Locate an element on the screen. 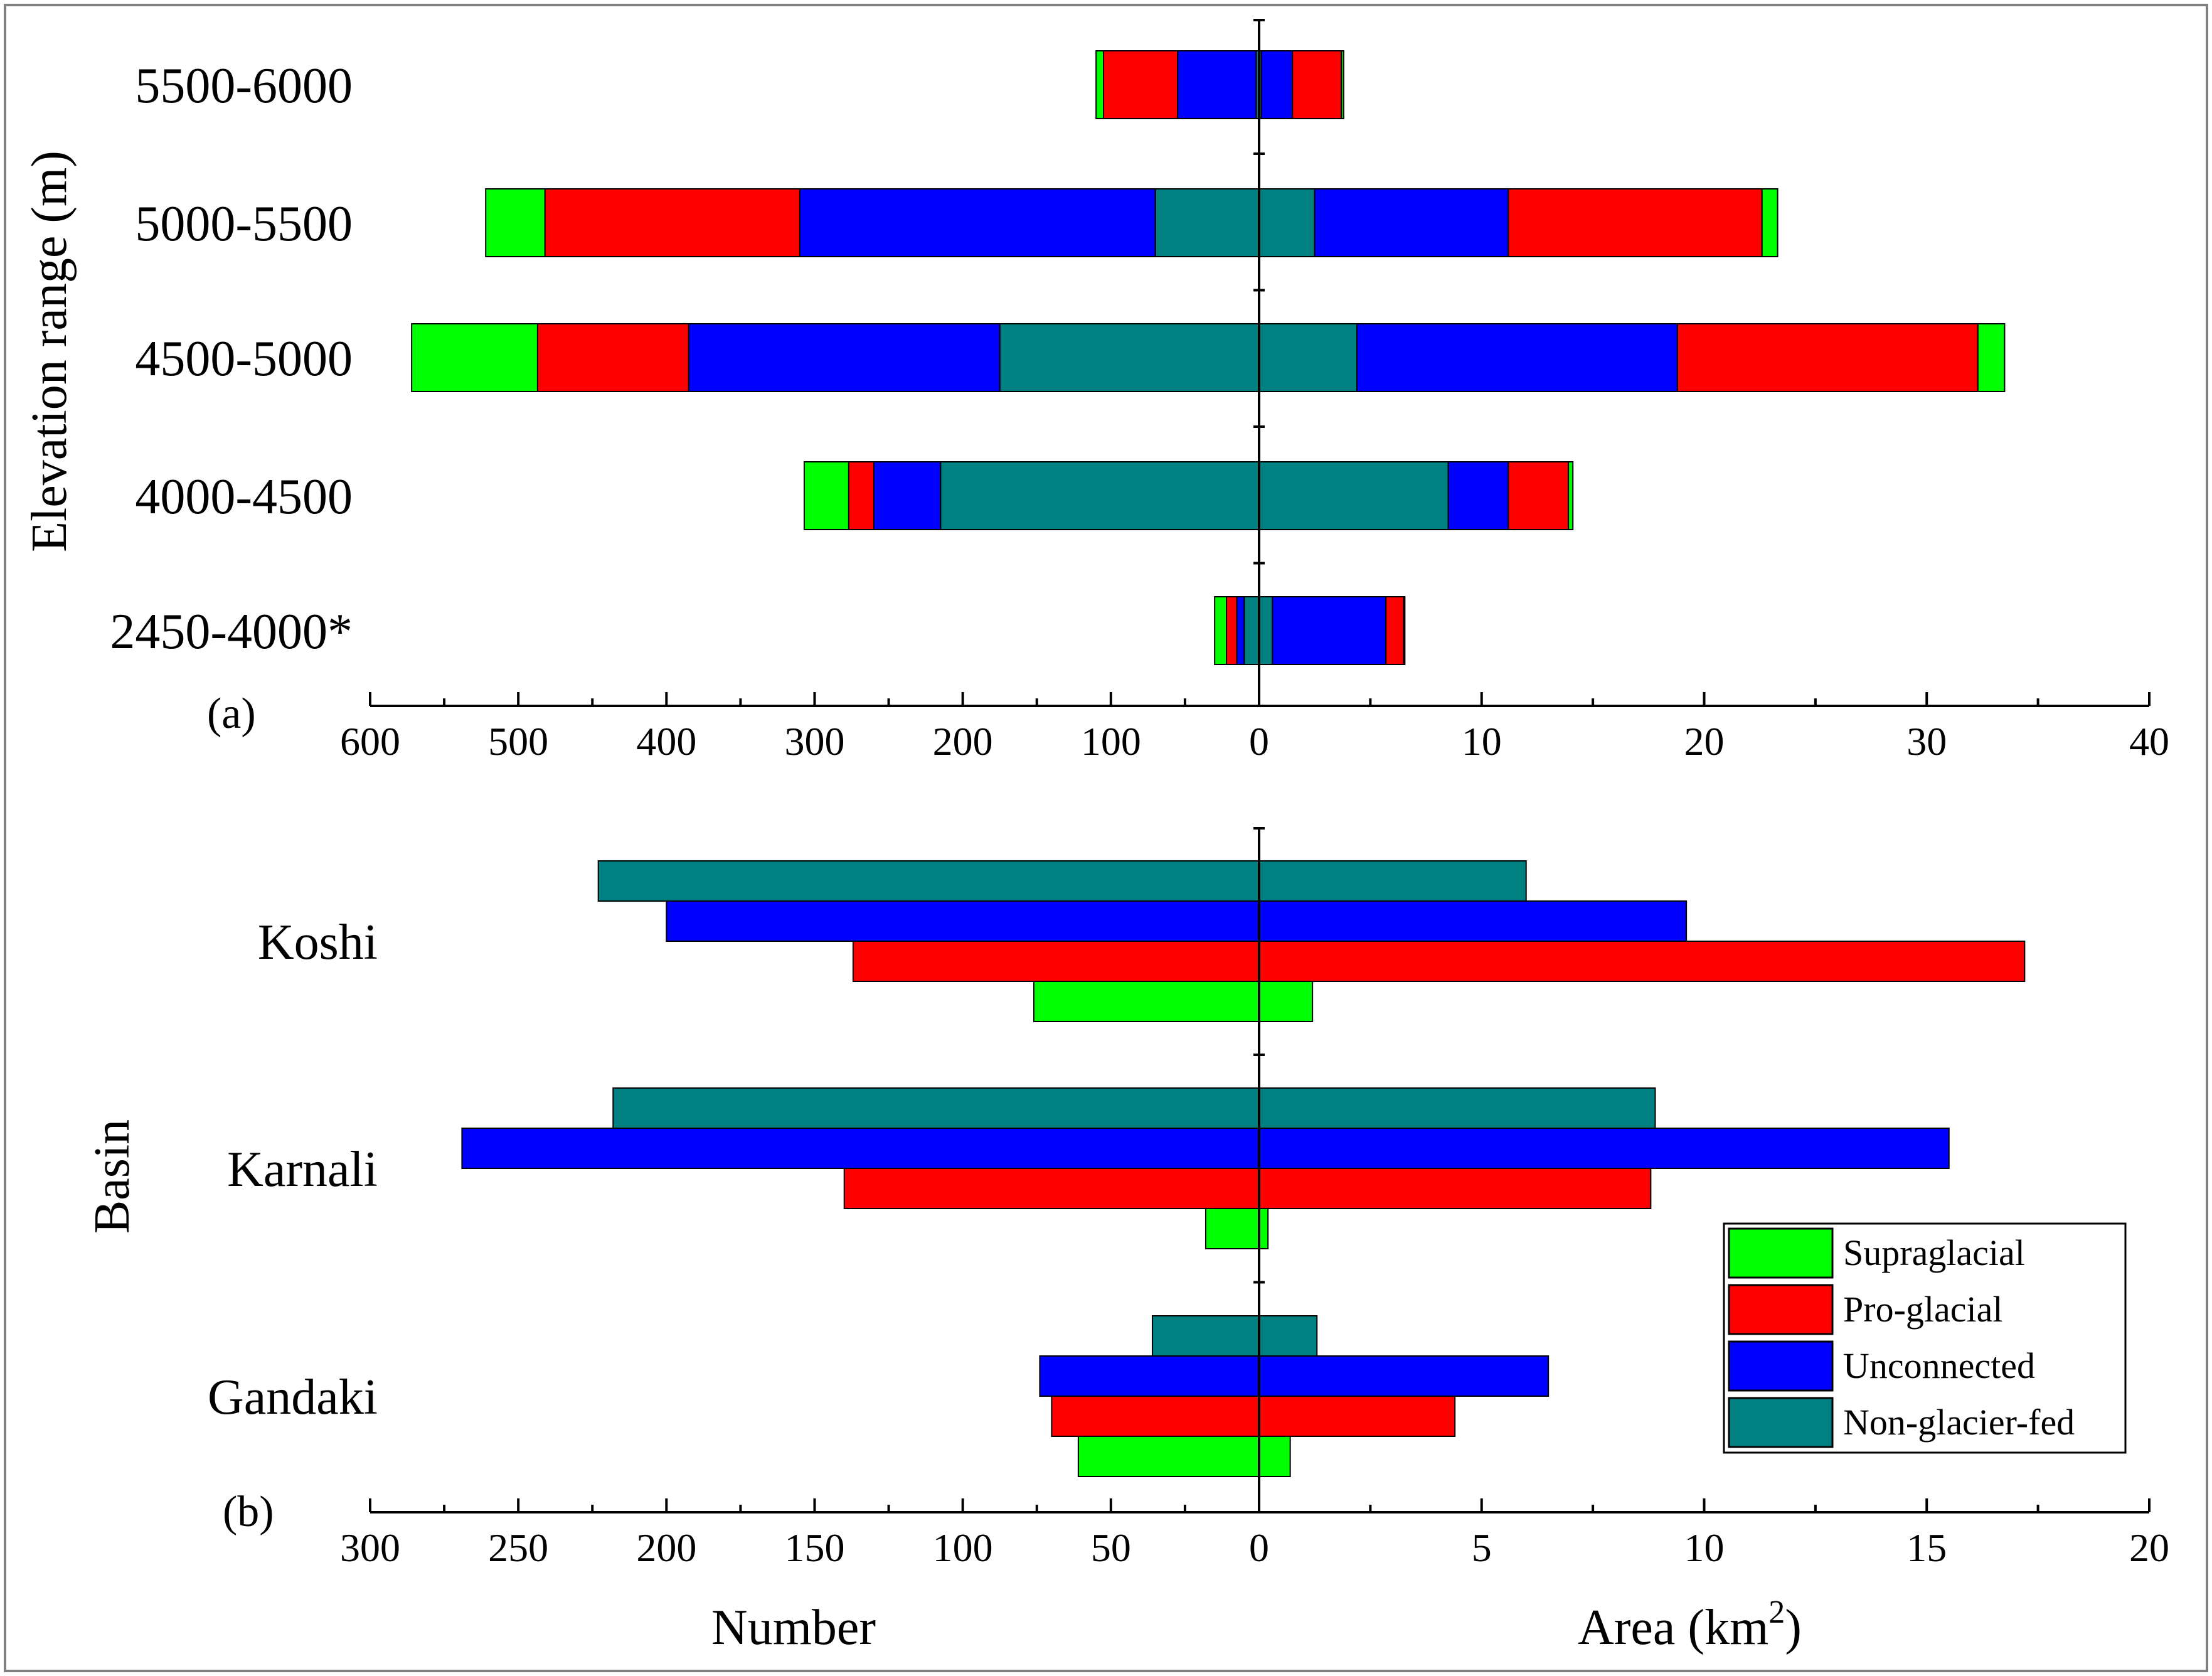 This screenshot has height=1676, width=2212. panel-b-left-tick-label: 150 is located at coordinates (815, 1547).